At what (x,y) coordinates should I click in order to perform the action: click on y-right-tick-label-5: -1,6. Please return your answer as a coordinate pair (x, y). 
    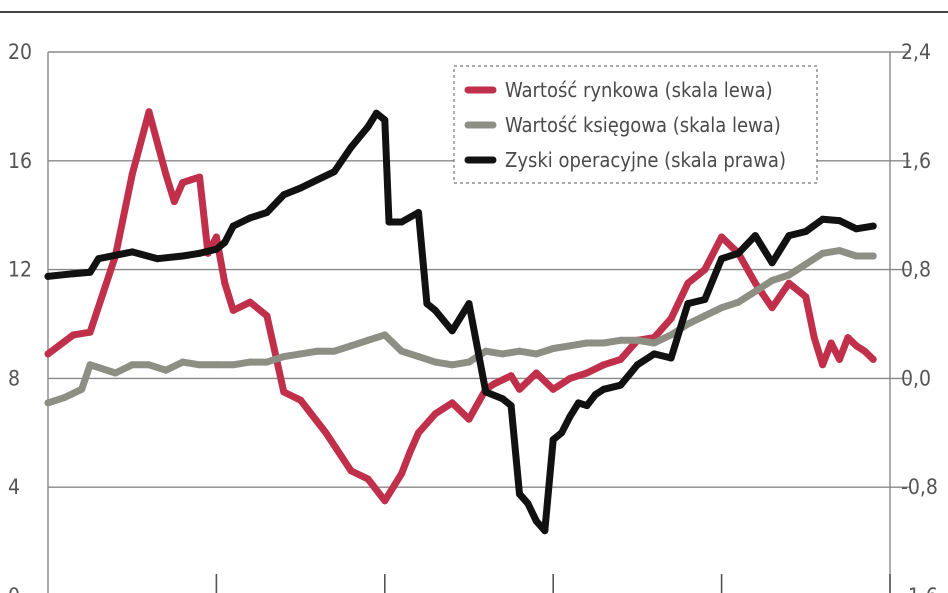
    Looking at the image, I should click on (919, 588).